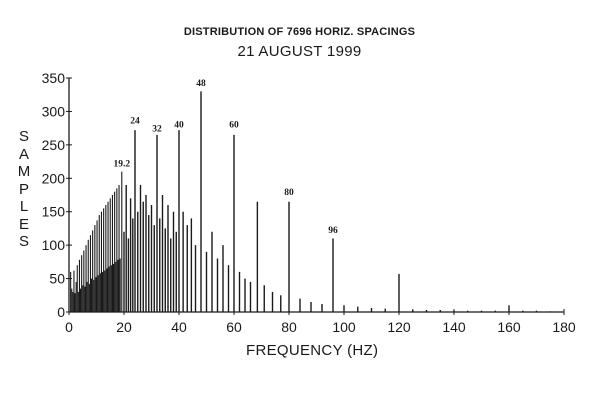 The image size is (599, 410). Describe the element at coordinates (234, 125) in the screenshot. I see `peak-annotation: 60` at that location.